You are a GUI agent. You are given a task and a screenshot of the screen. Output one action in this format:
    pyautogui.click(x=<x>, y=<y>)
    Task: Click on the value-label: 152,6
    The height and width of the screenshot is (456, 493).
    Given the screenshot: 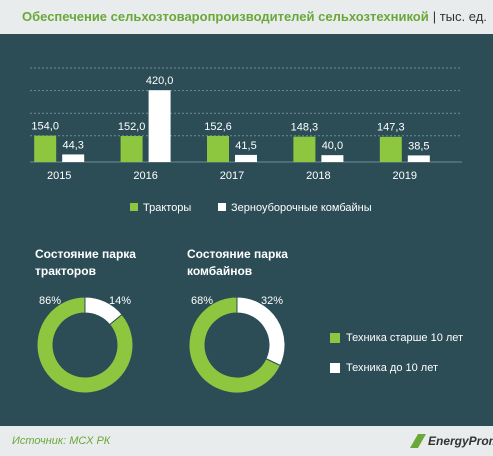 What is the action you would take?
    pyautogui.click(x=218, y=127)
    